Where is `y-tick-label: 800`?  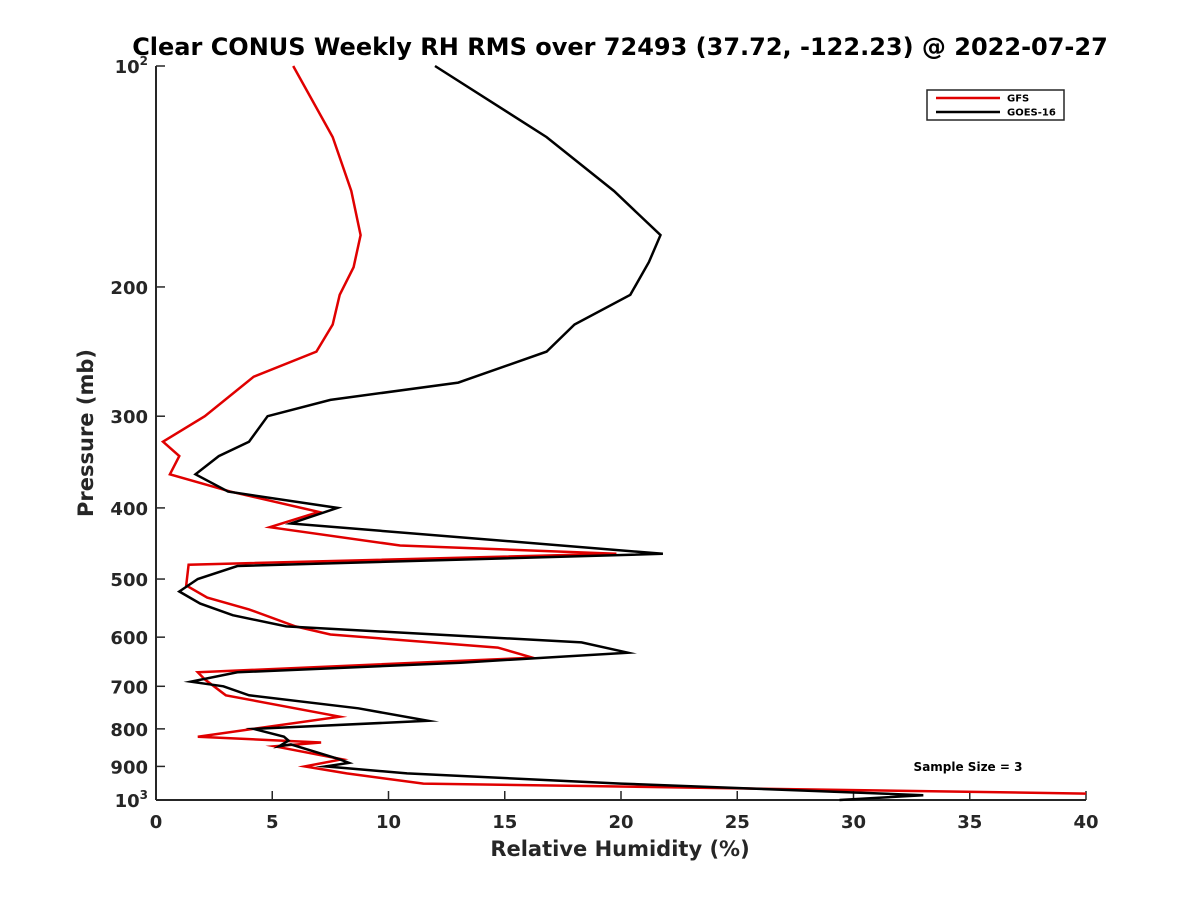
y-tick-label: 800 is located at coordinates (129, 730).